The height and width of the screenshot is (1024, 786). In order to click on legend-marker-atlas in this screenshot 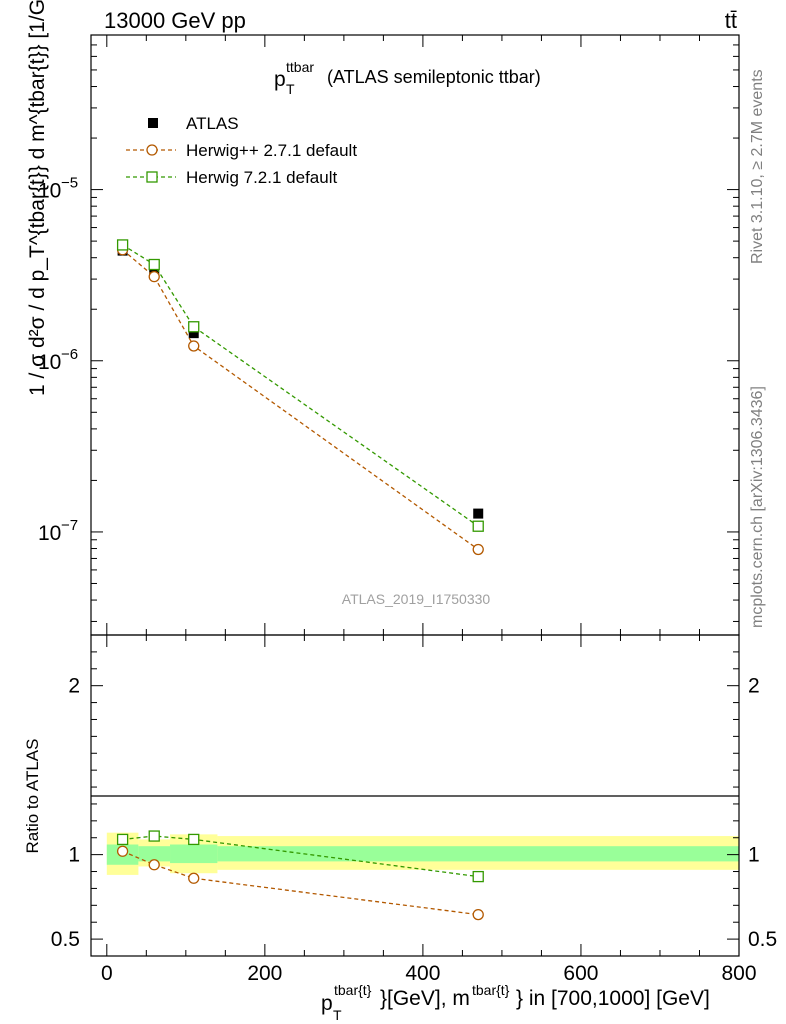, I will do `click(153, 123)`.